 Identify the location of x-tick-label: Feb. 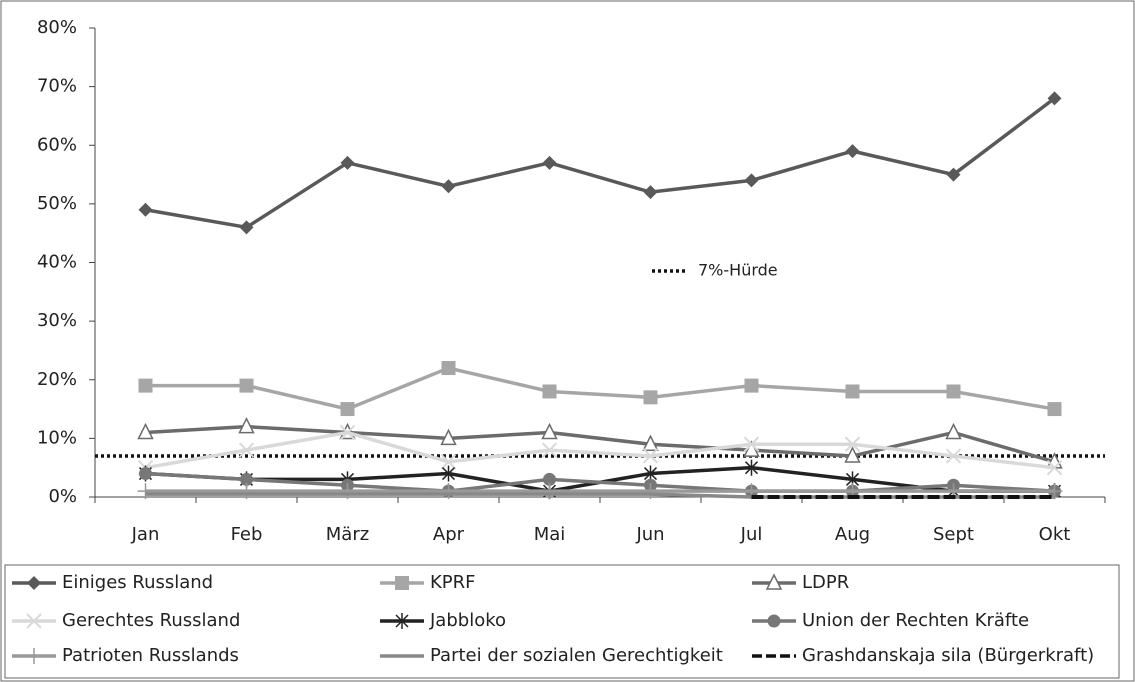
(247, 534).